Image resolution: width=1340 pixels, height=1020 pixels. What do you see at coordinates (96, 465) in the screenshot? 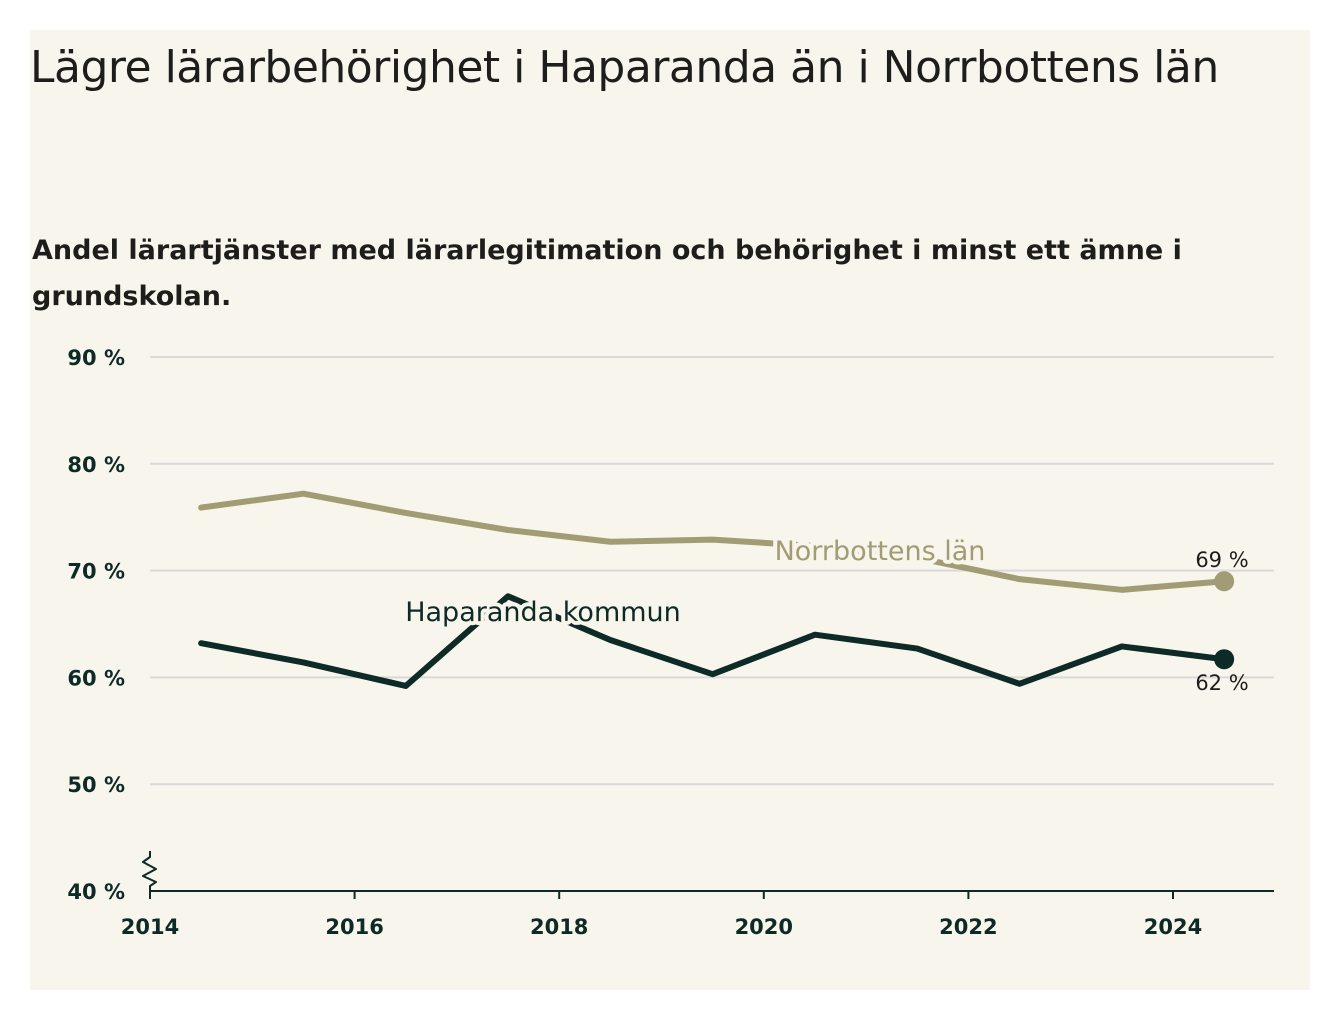
I see `y-tick-label: 80 %` at bounding box center [96, 465].